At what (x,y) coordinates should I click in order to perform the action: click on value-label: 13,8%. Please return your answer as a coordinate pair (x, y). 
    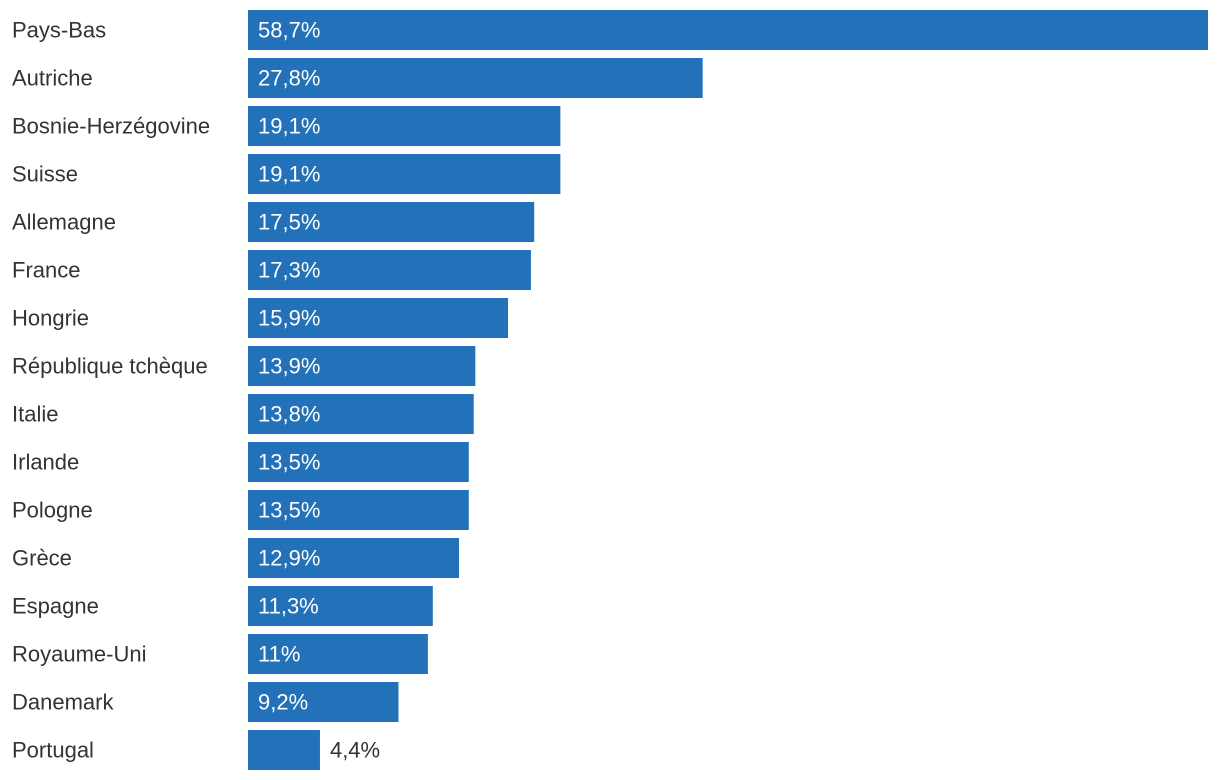
    Looking at the image, I should click on (289, 414).